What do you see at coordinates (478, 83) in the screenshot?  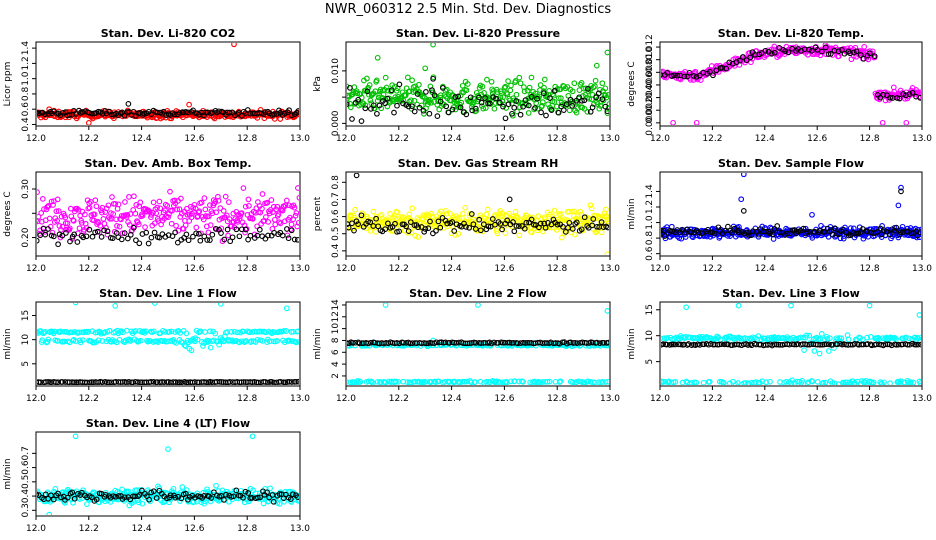 I see `data-points` at bounding box center [478, 83].